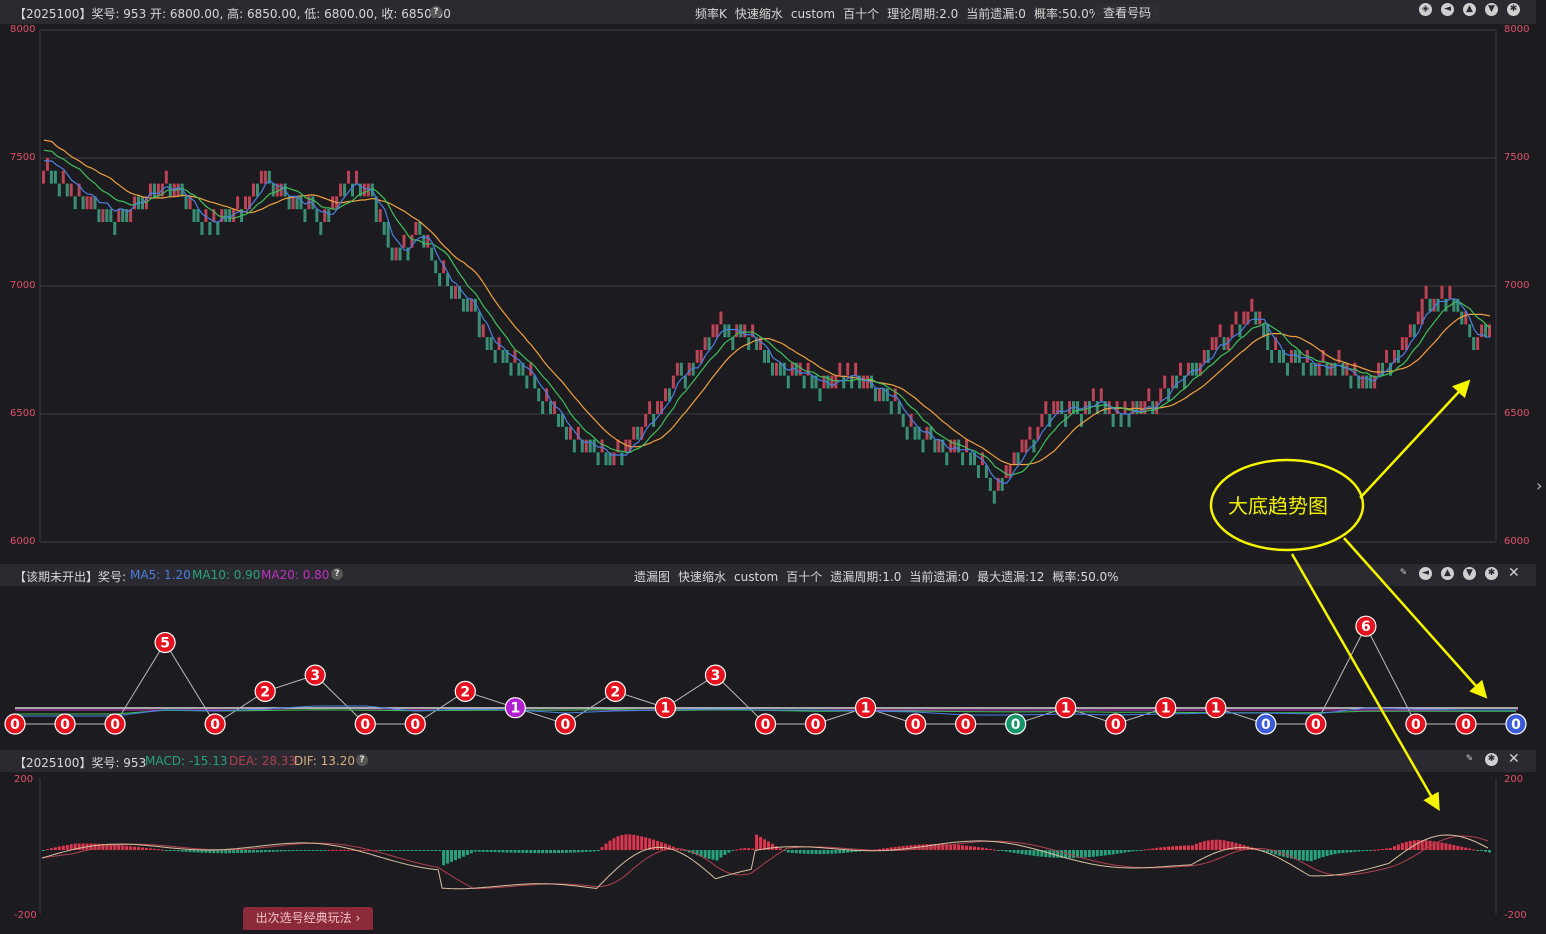  I want to click on kline-param-6: 概率:50.0%, so click(1067, 14).